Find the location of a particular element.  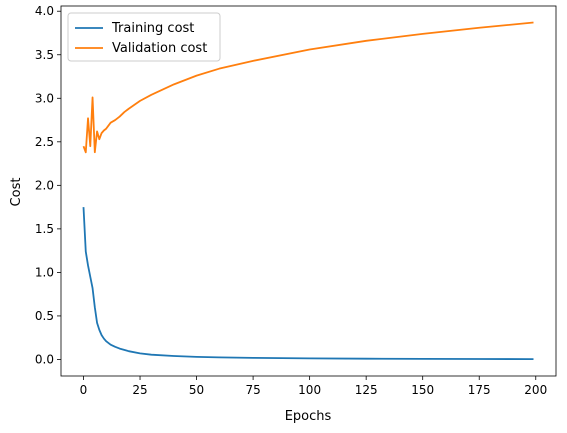

y-tick-label: 1.5 is located at coordinates (44, 229).